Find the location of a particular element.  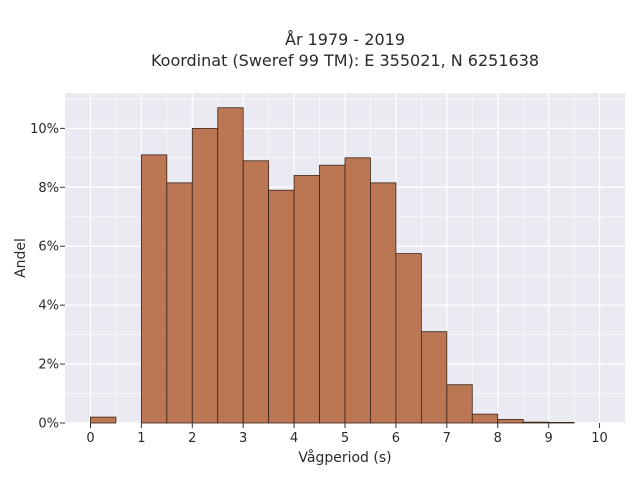

x-tick-label: 0 is located at coordinates (90, 438).